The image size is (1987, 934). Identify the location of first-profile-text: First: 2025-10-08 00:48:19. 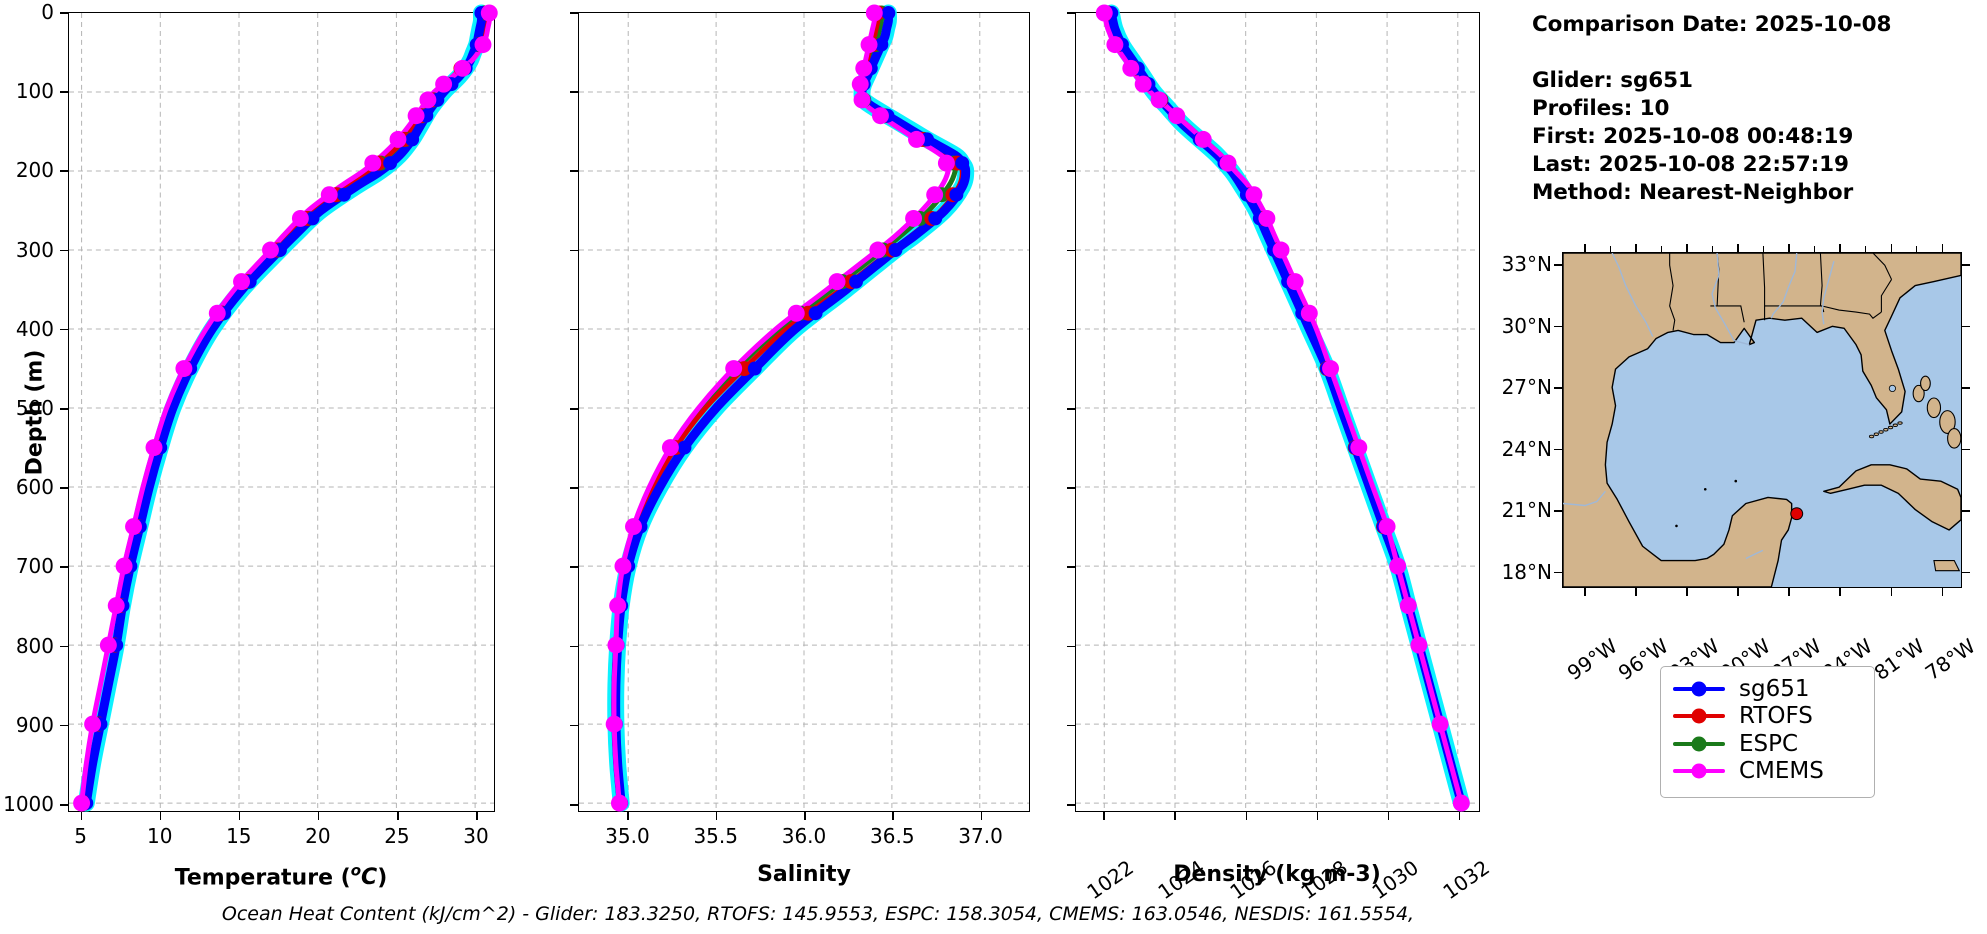
(1693, 136).